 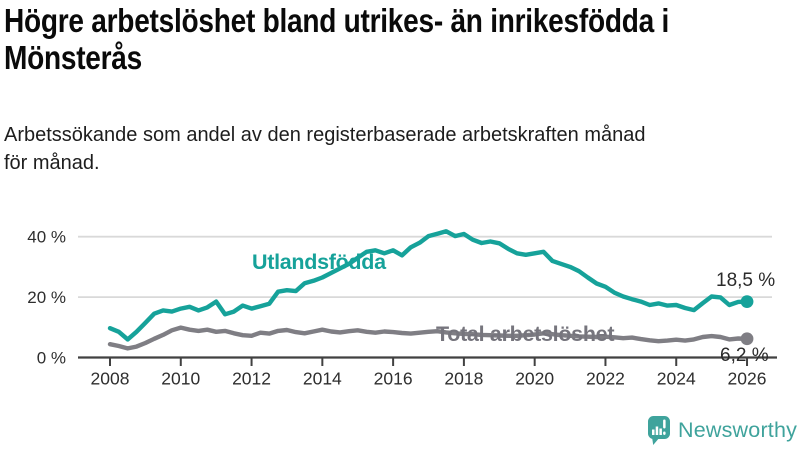 I want to click on x-tick-label: 2018, so click(x=463, y=379).